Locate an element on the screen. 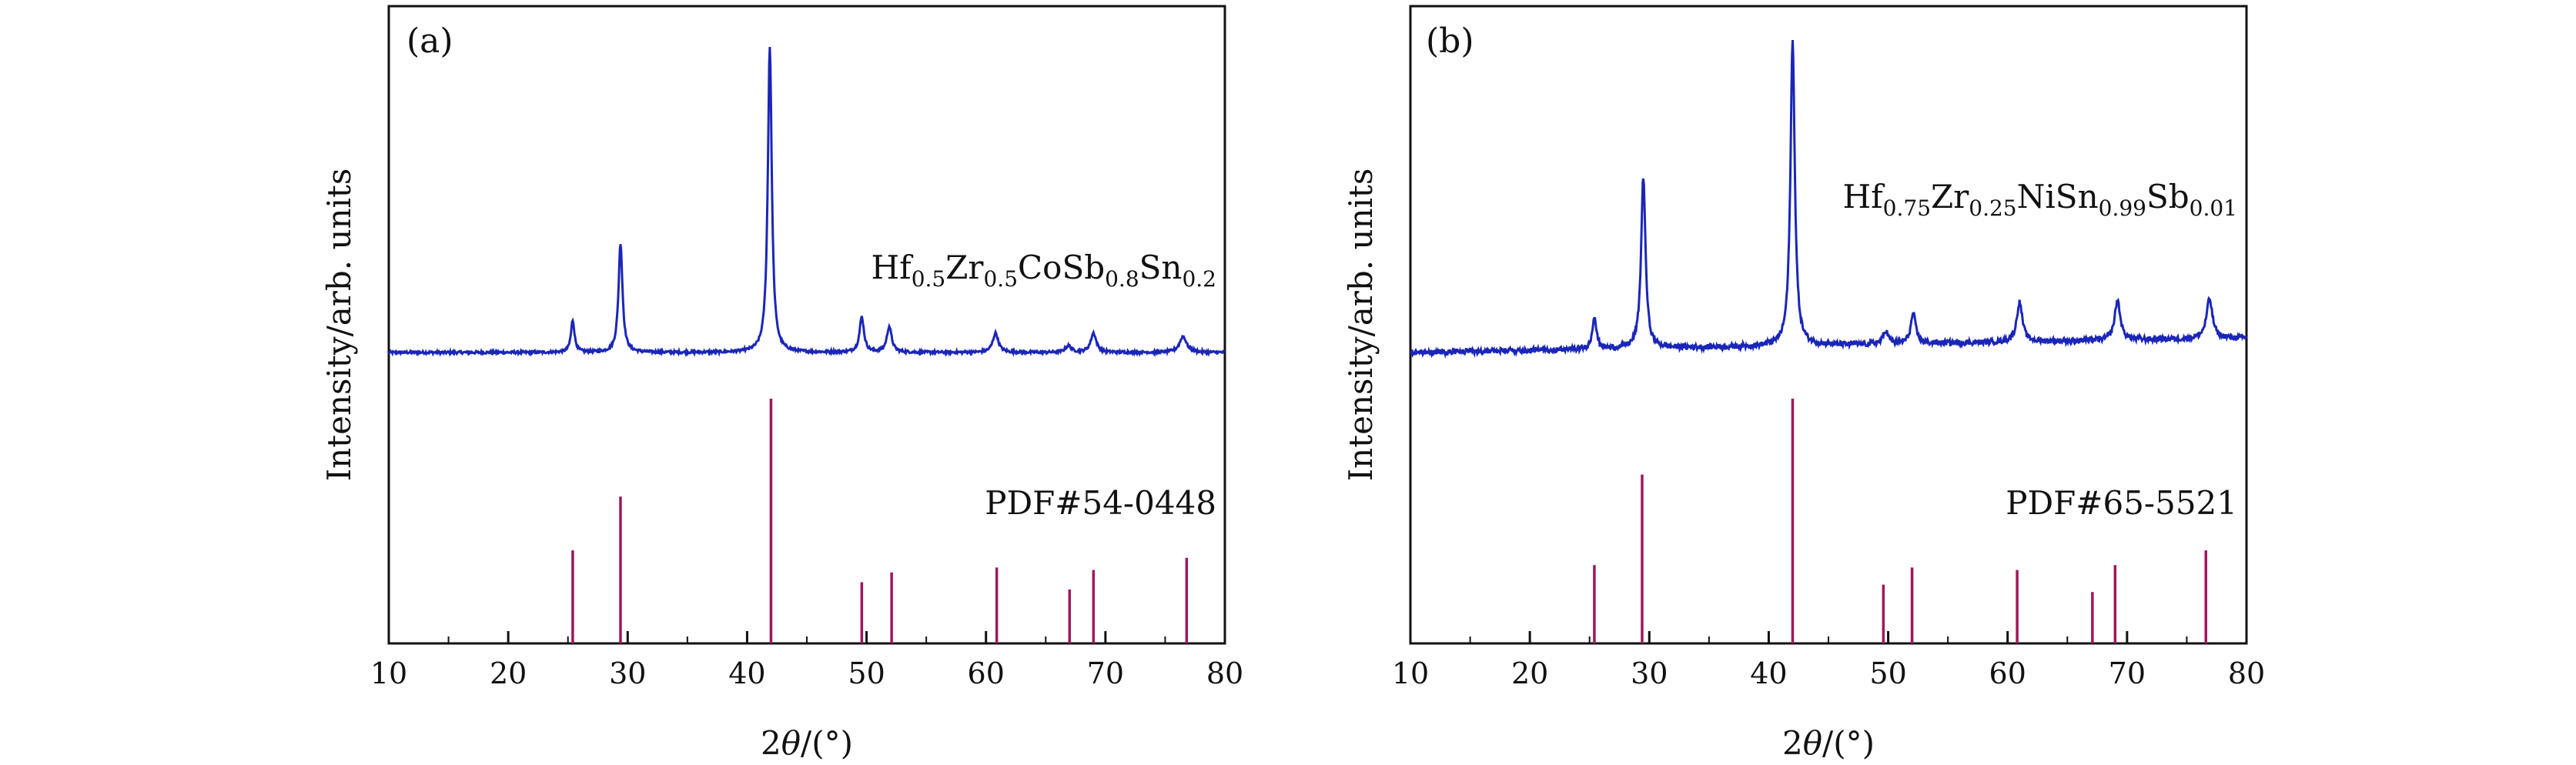 This screenshot has width=2576, height=765. x-tick-label-a-30: 30 is located at coordinates (627, 673).